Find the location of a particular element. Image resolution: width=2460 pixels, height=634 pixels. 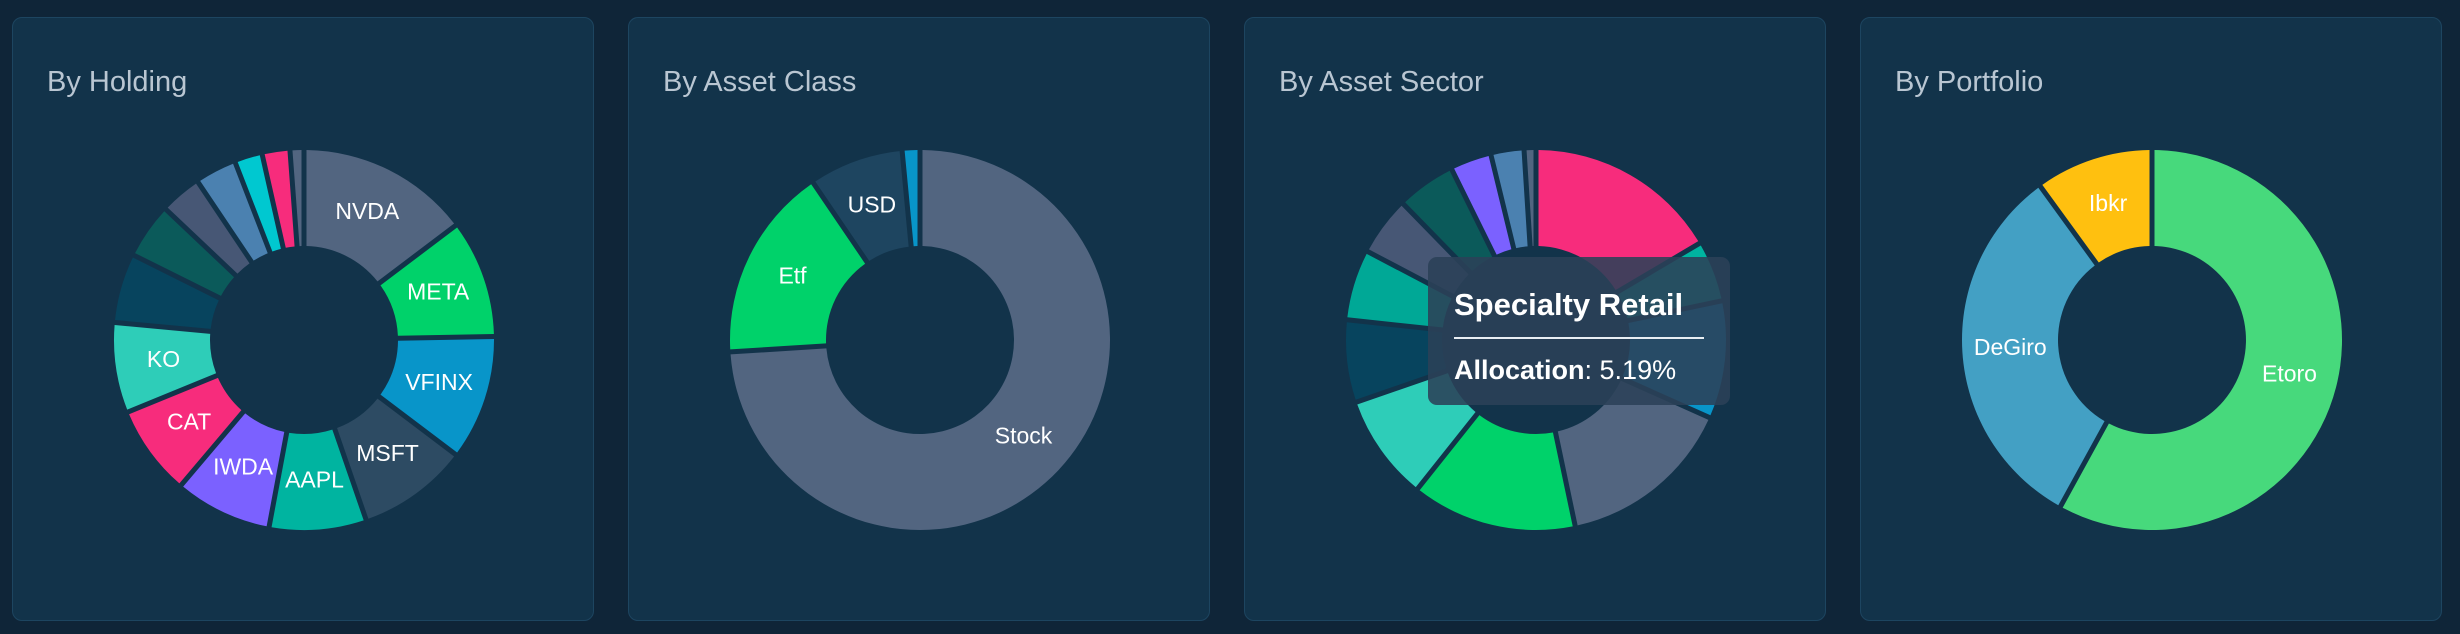

tooltip-row: Allocation: 5.19% is located at coordinates (1579, 370).